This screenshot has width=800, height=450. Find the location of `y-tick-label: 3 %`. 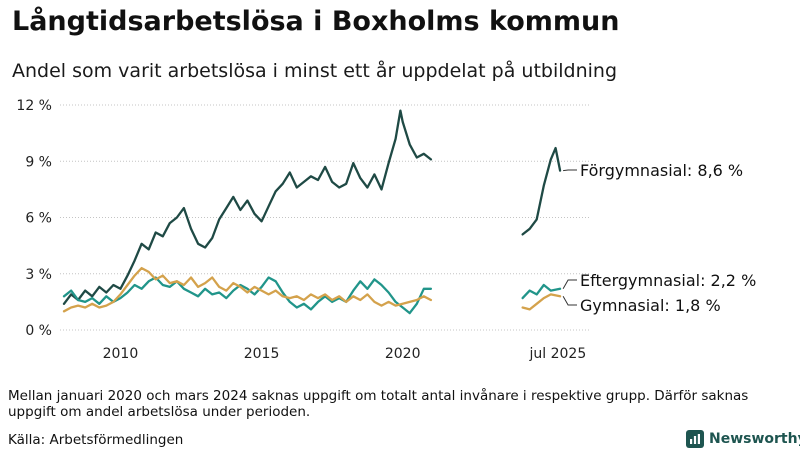

y-tick-label: 3 % is located at coordinates (38, 275).